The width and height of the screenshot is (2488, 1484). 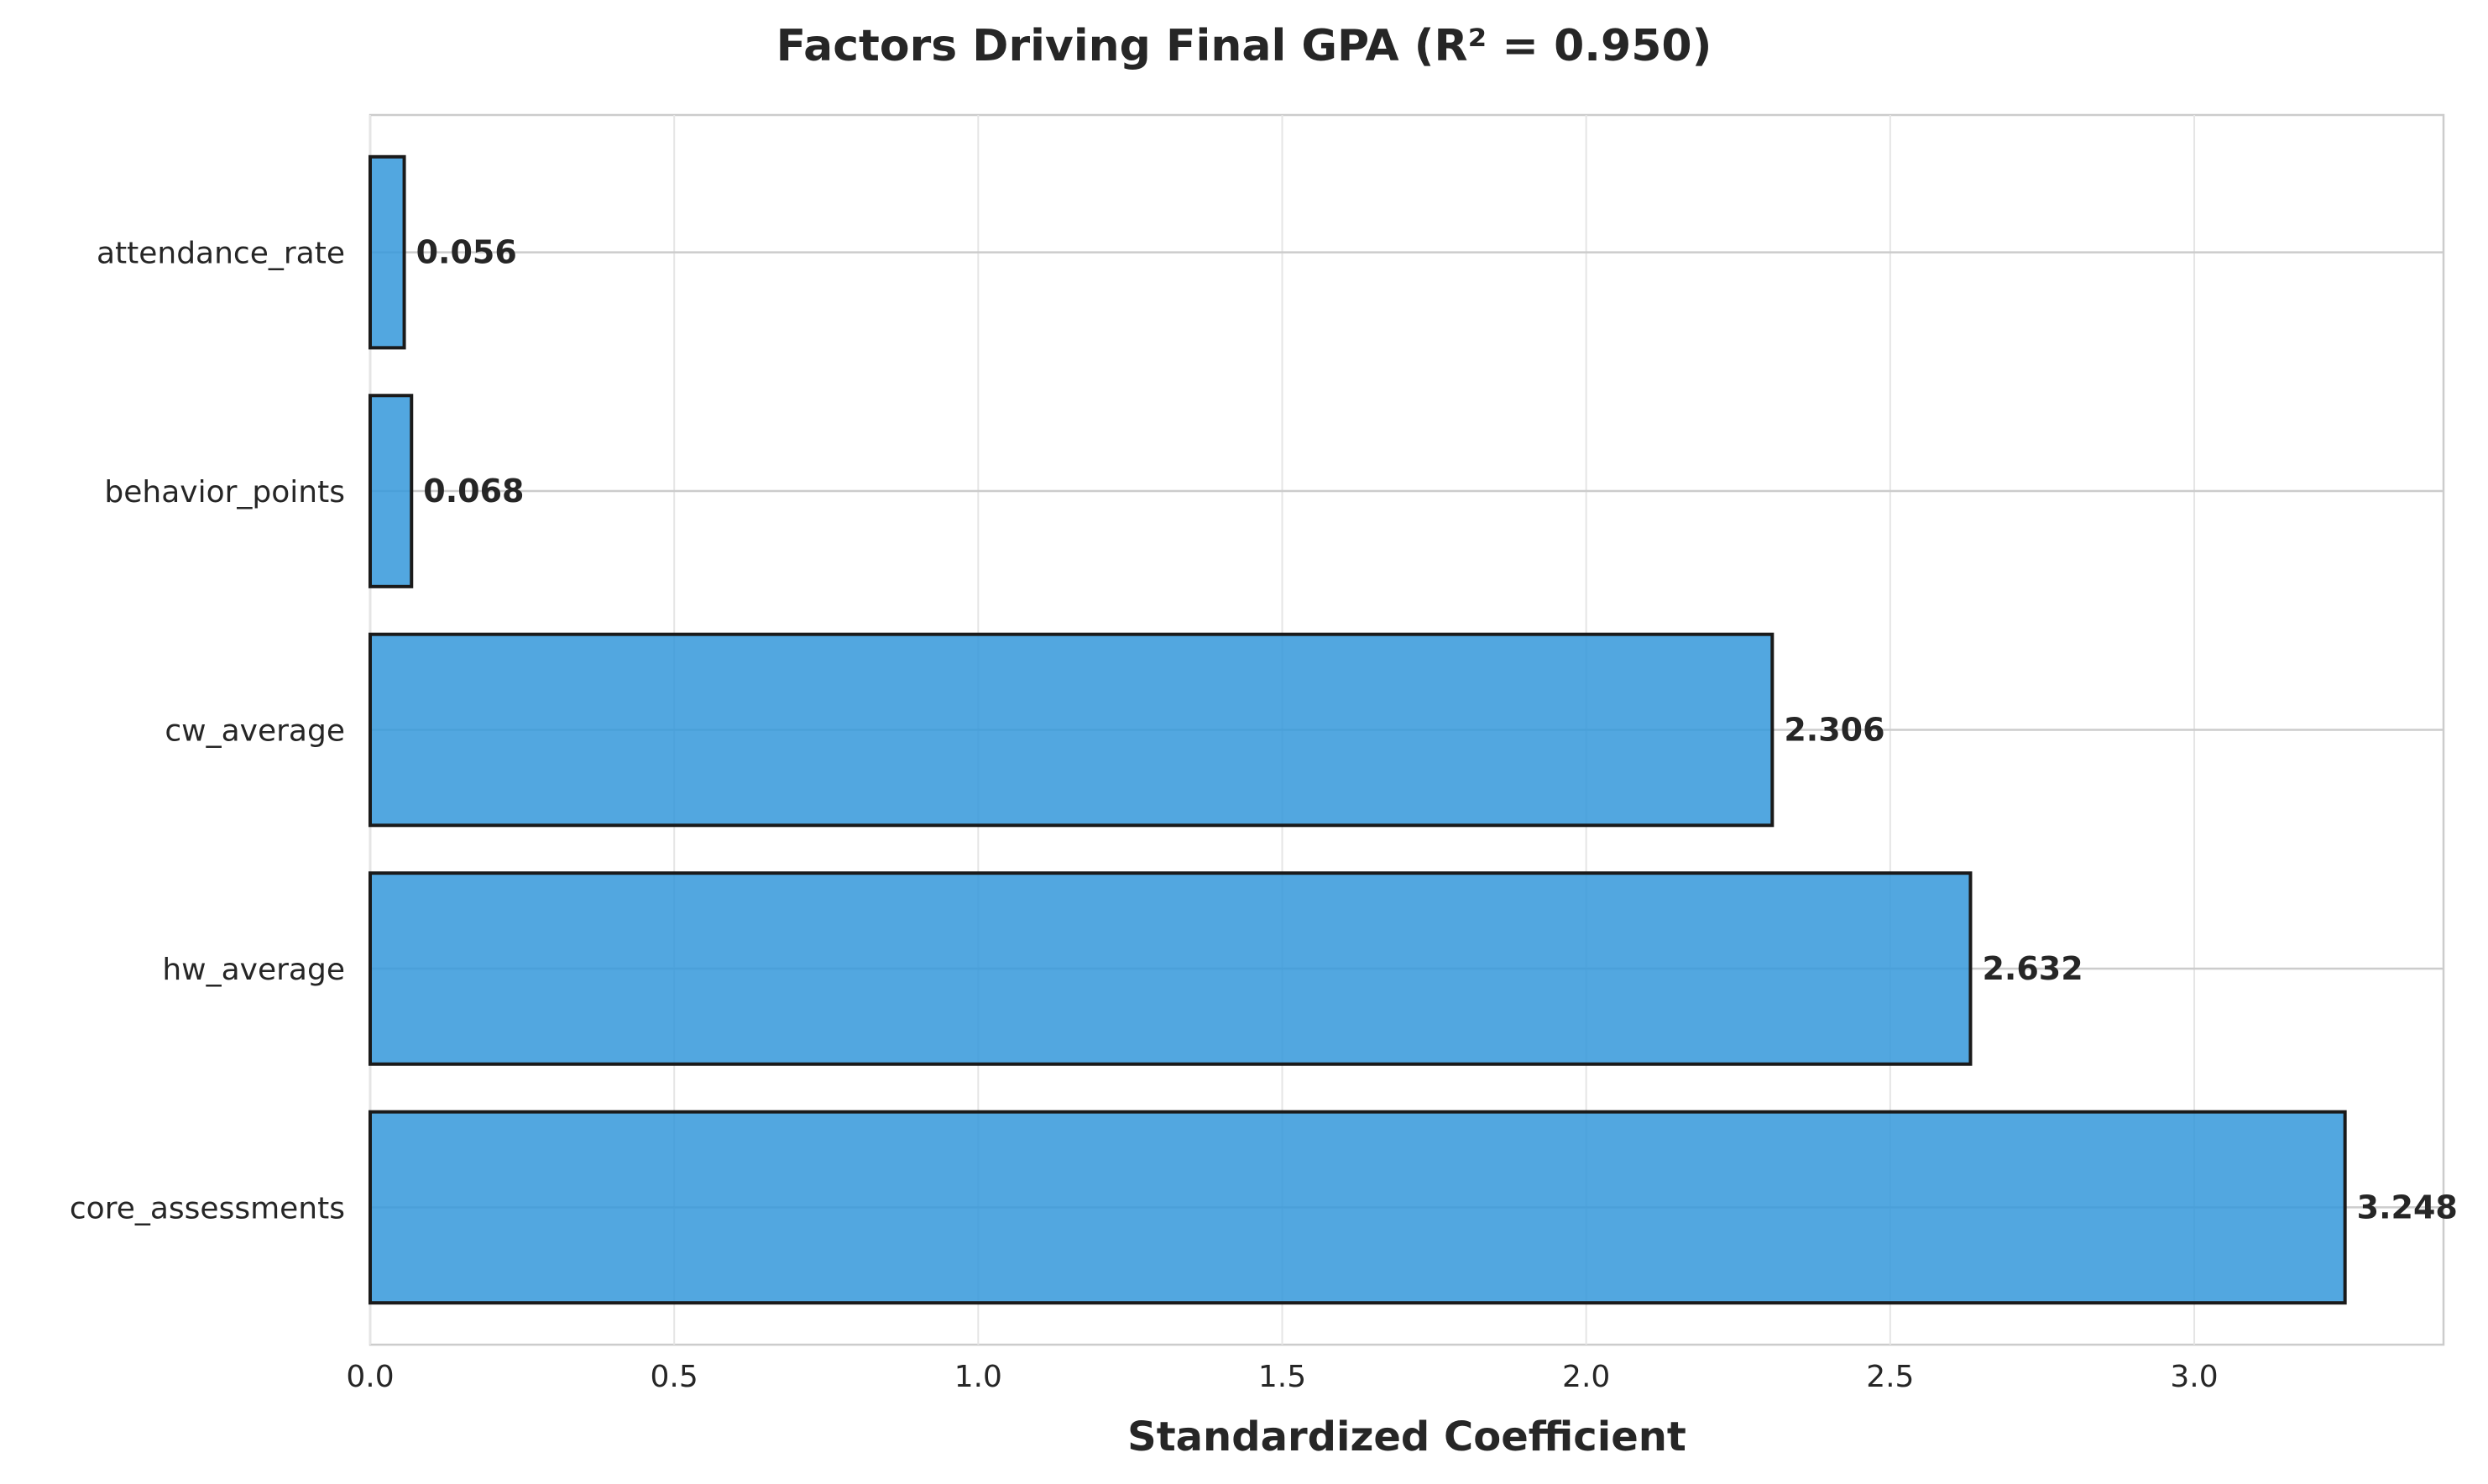 What do you see at coordinates (1170, 968) in the screenshot?
I see `bar-hw_average` at bounding box center [1170, 968].